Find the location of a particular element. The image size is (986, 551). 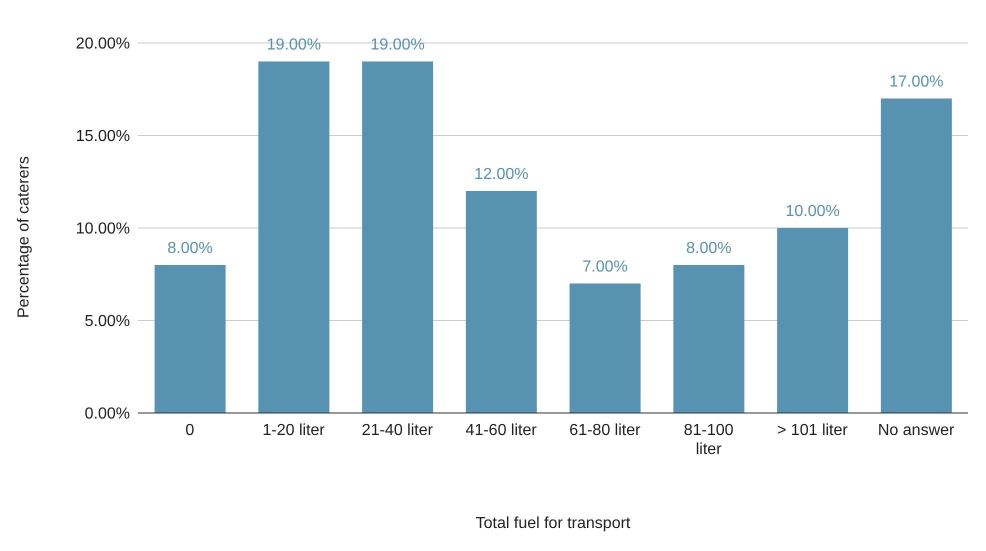

x-axis-title: Total fuel for transport is located at coordinates (553, 523).